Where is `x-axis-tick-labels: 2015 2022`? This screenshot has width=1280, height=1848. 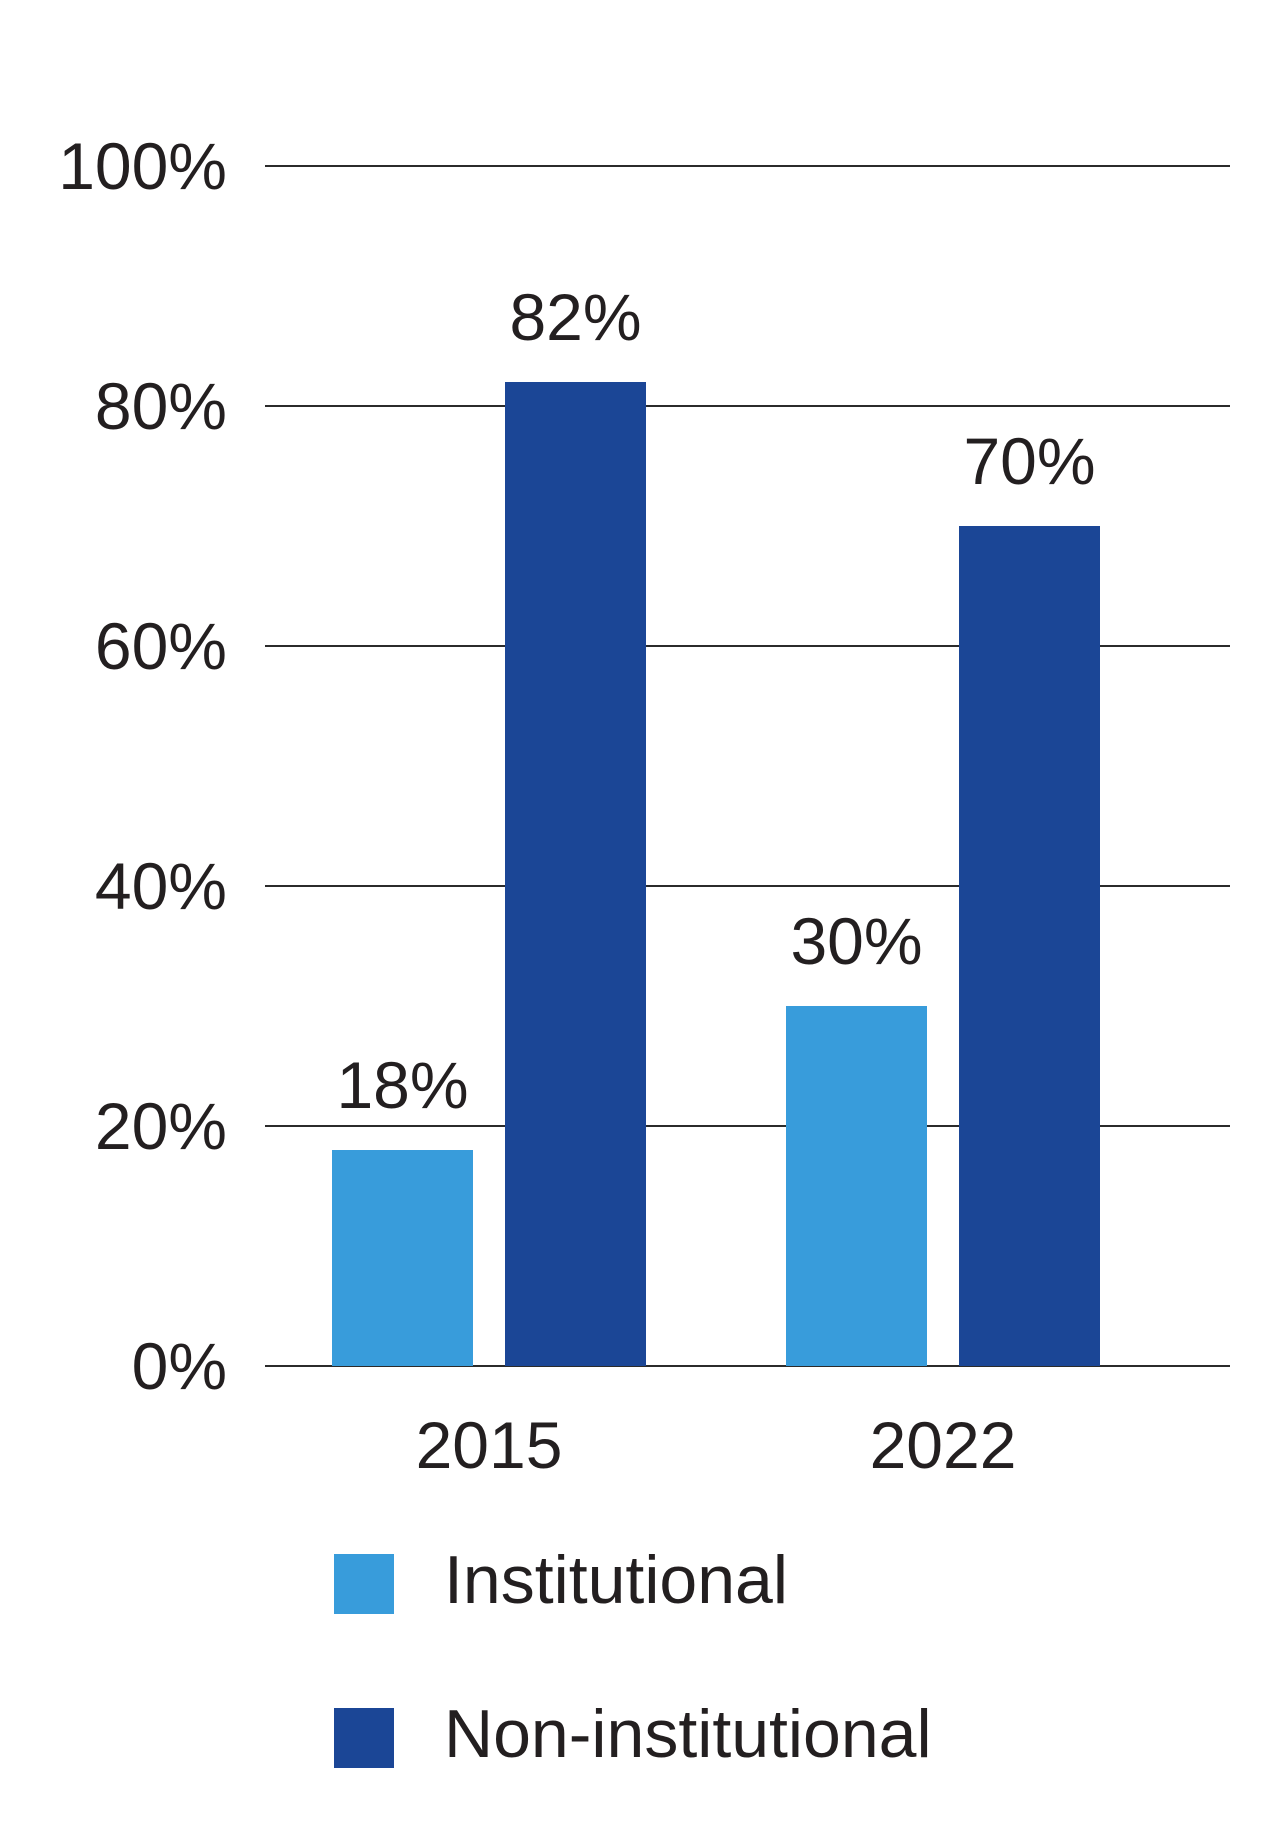
x-axis-tick-labels: 2015 2022 is located at coordinates (716, 1445).